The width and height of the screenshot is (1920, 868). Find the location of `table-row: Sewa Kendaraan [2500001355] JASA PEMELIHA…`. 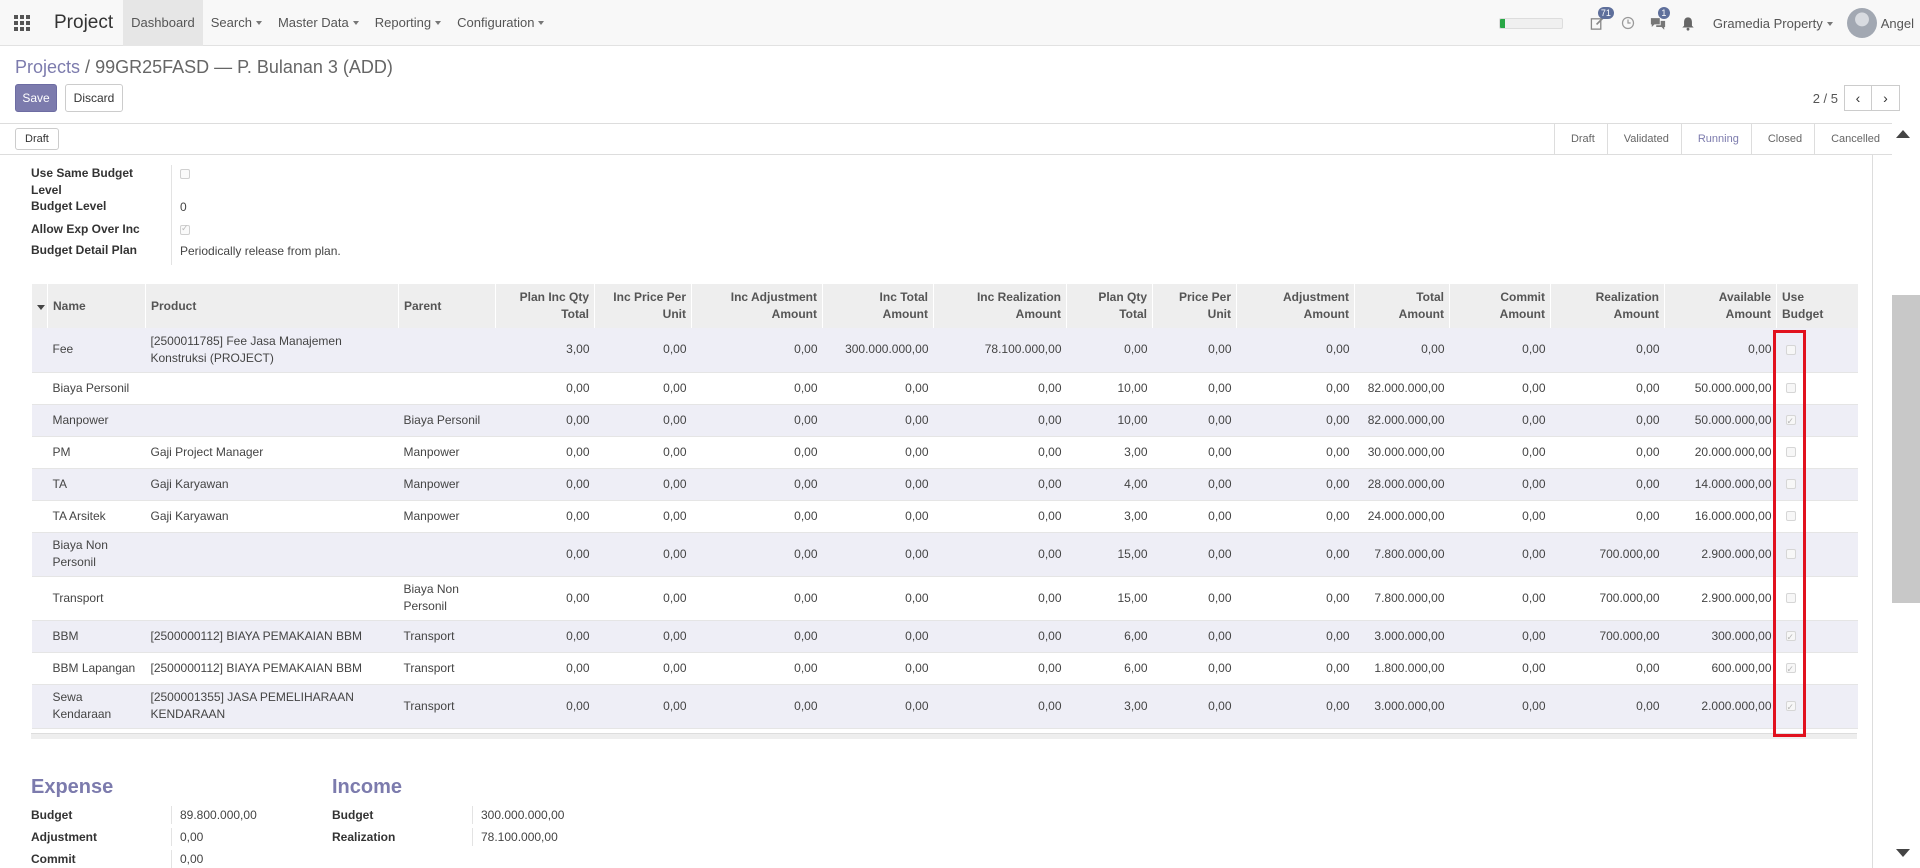

table-row: Sewa Kendaraan [2500001355] JASA PEMELIHA… is located at coordinates (944, 706).